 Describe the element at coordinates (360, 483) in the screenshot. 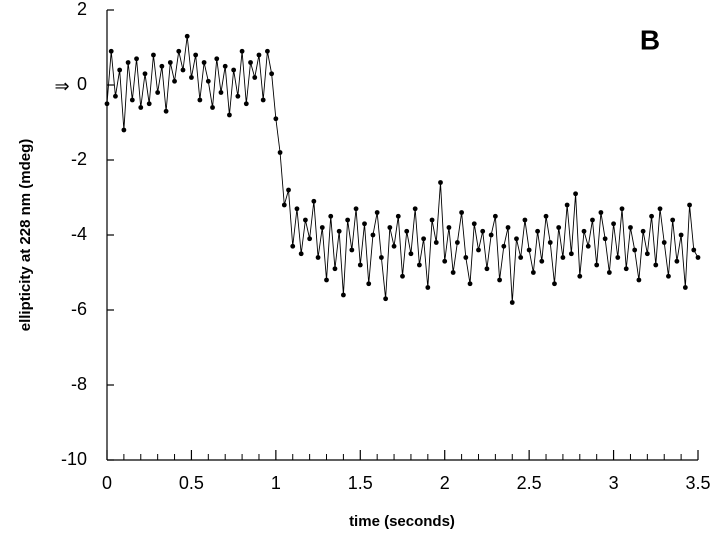

I see `x-tick-label: 1.5` at that location.